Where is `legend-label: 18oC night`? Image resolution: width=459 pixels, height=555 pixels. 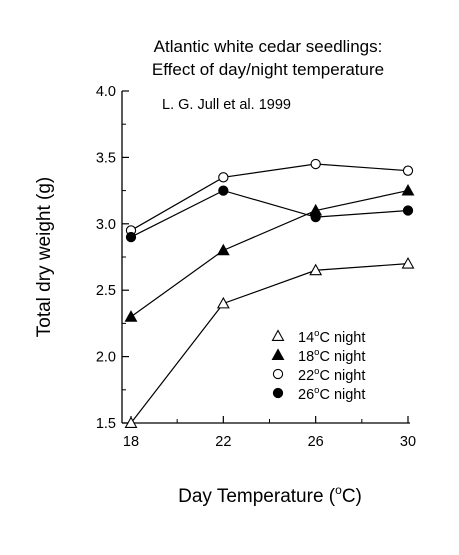
legend-label: 18oC night is located at coordinates (331, 356).